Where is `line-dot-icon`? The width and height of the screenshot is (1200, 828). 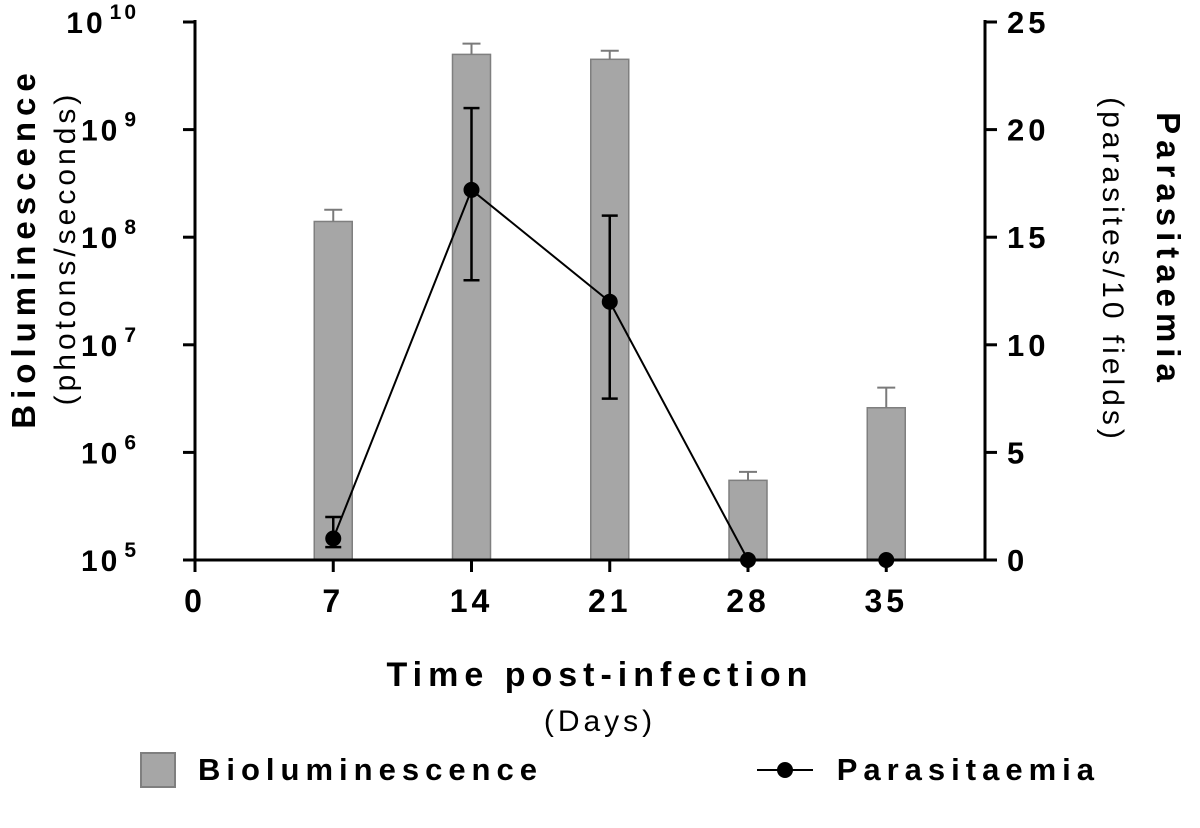 line-dot-icon is located at coordinates (784, 770).